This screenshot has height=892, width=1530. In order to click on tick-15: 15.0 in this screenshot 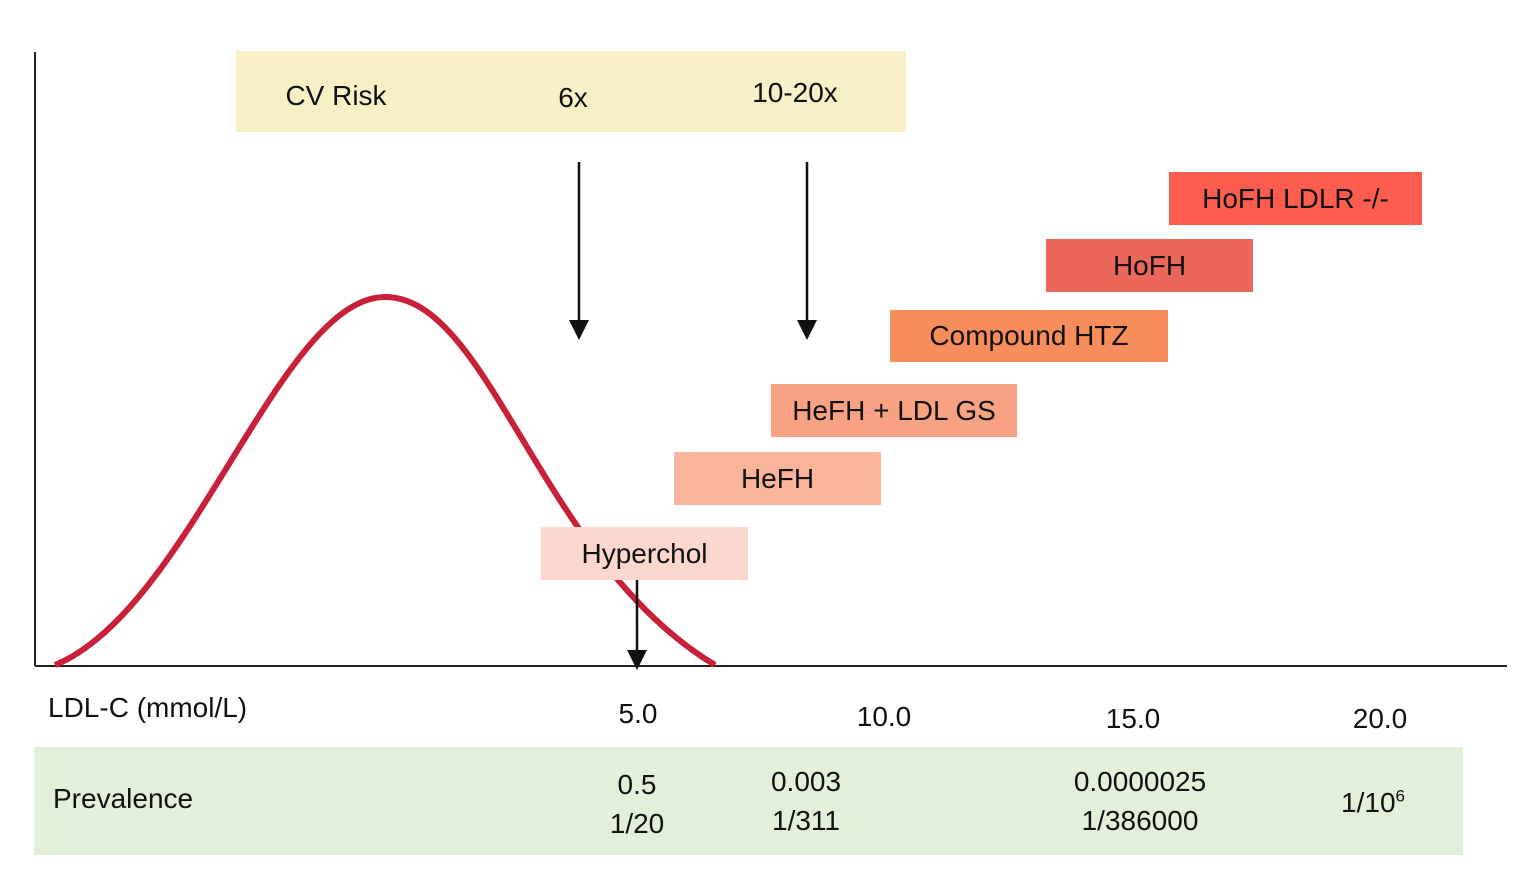, I will do `click(1133, 718)`.